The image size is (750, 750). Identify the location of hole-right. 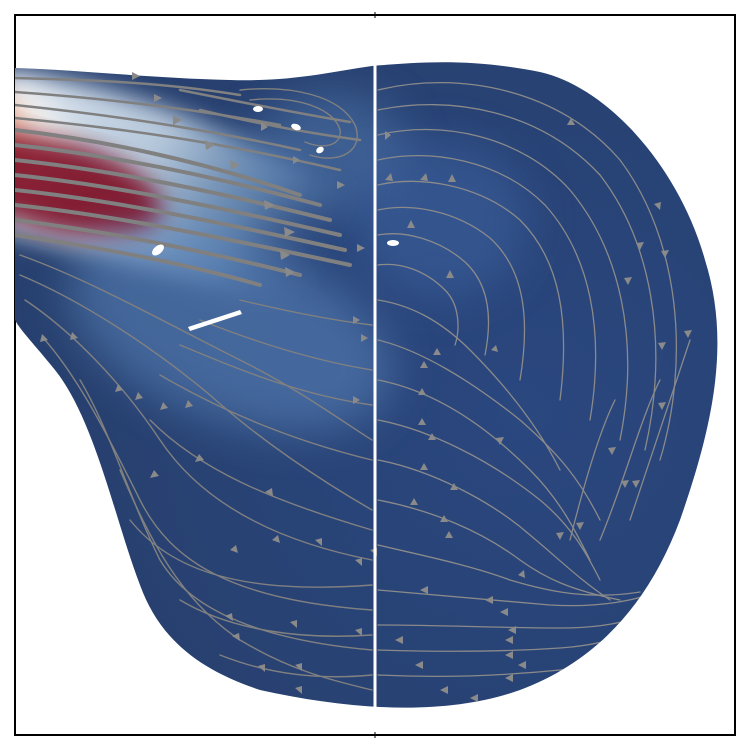
(393, 243).